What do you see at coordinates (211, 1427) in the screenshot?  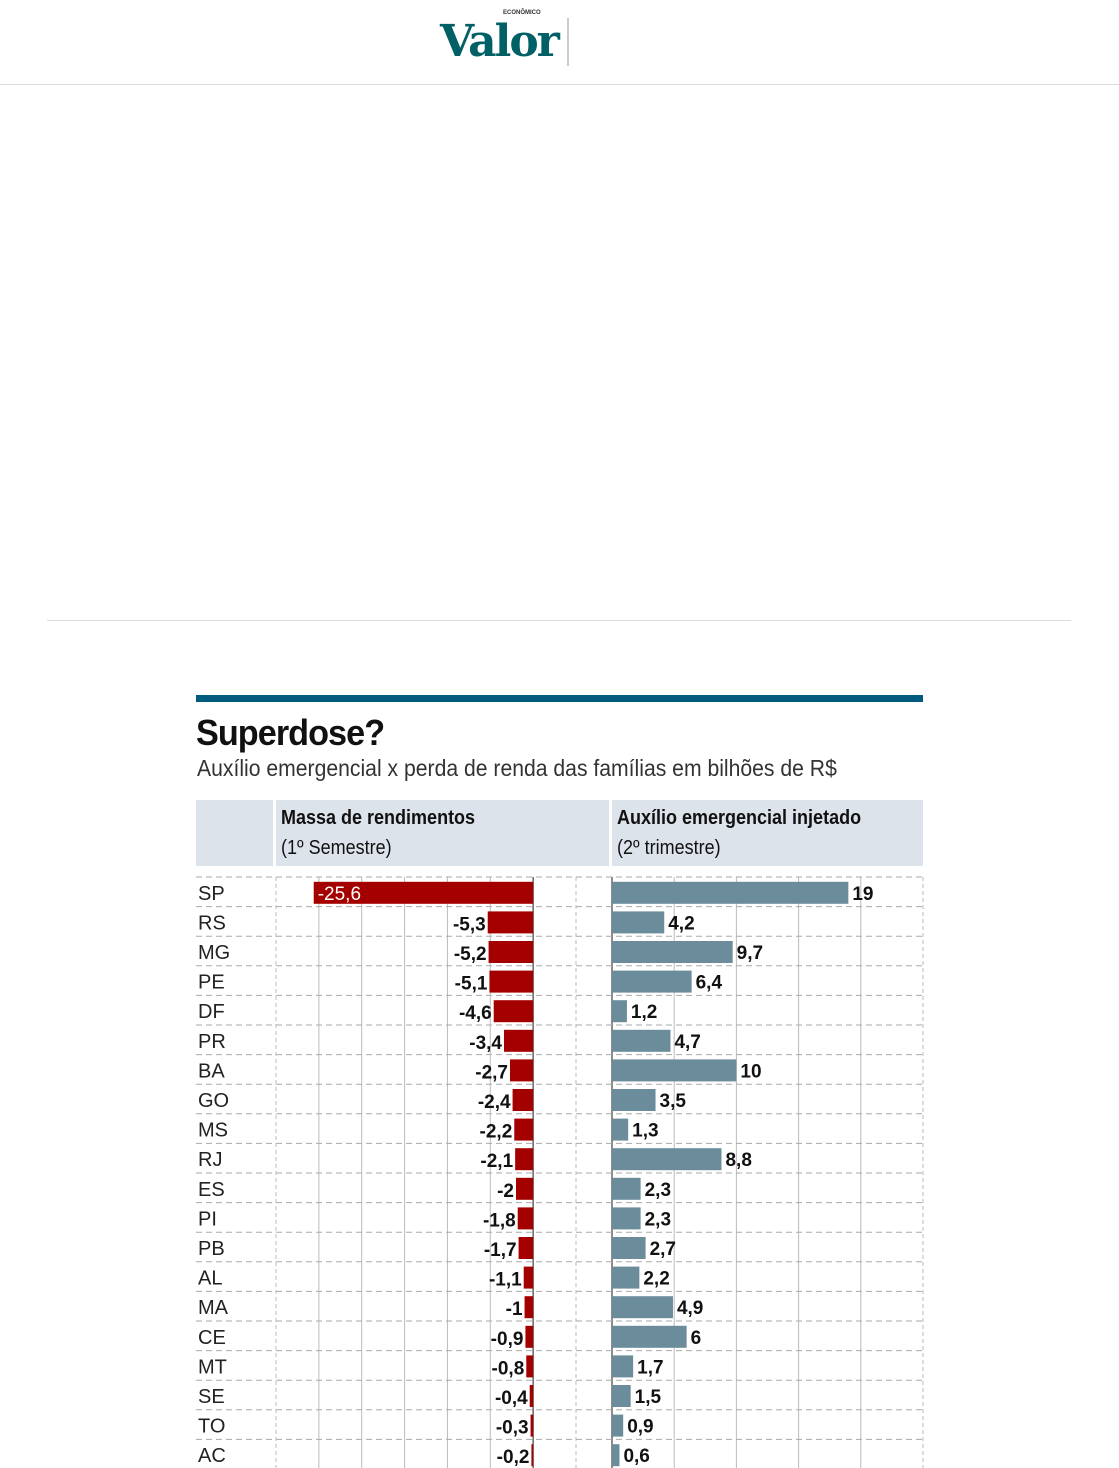 I see `state-label: TO` at bounding box center [211, 1427].